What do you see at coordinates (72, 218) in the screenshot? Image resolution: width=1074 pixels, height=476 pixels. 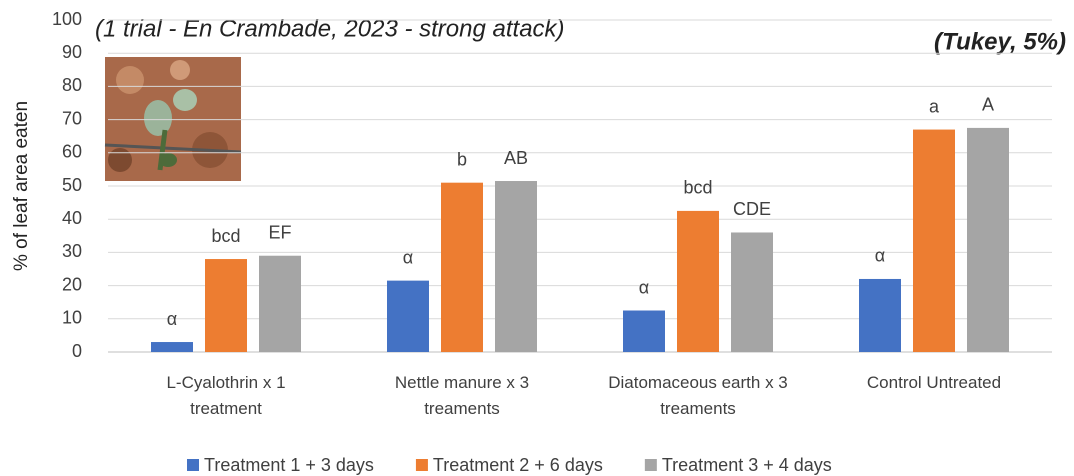 I see `y-tick-label: 40` at bounding box center [72, 218].